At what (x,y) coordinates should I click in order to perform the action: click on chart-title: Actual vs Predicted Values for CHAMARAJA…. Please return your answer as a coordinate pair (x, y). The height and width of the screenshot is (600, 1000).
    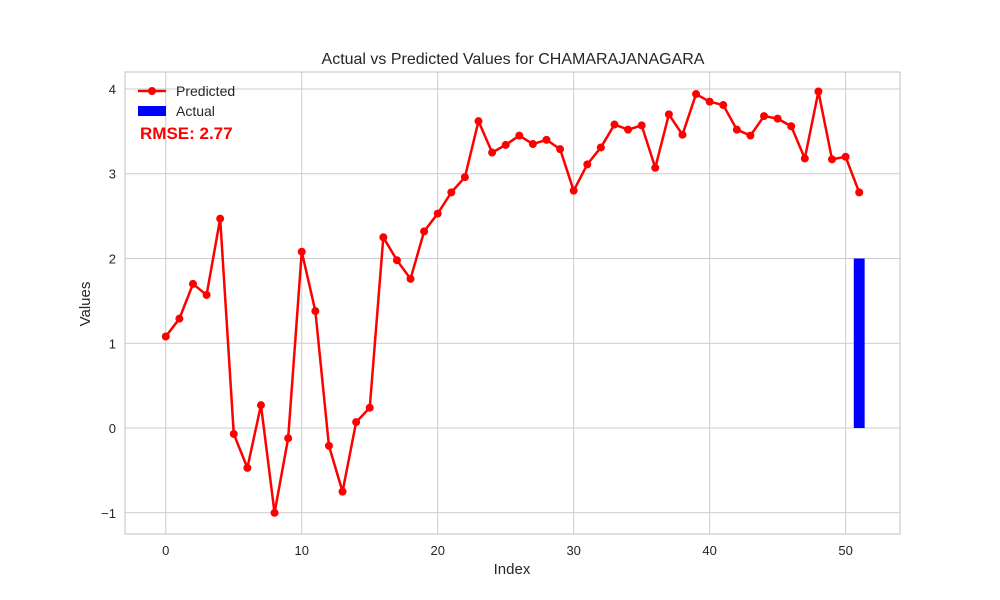
    Looking at the image, I should click on (513, 59).